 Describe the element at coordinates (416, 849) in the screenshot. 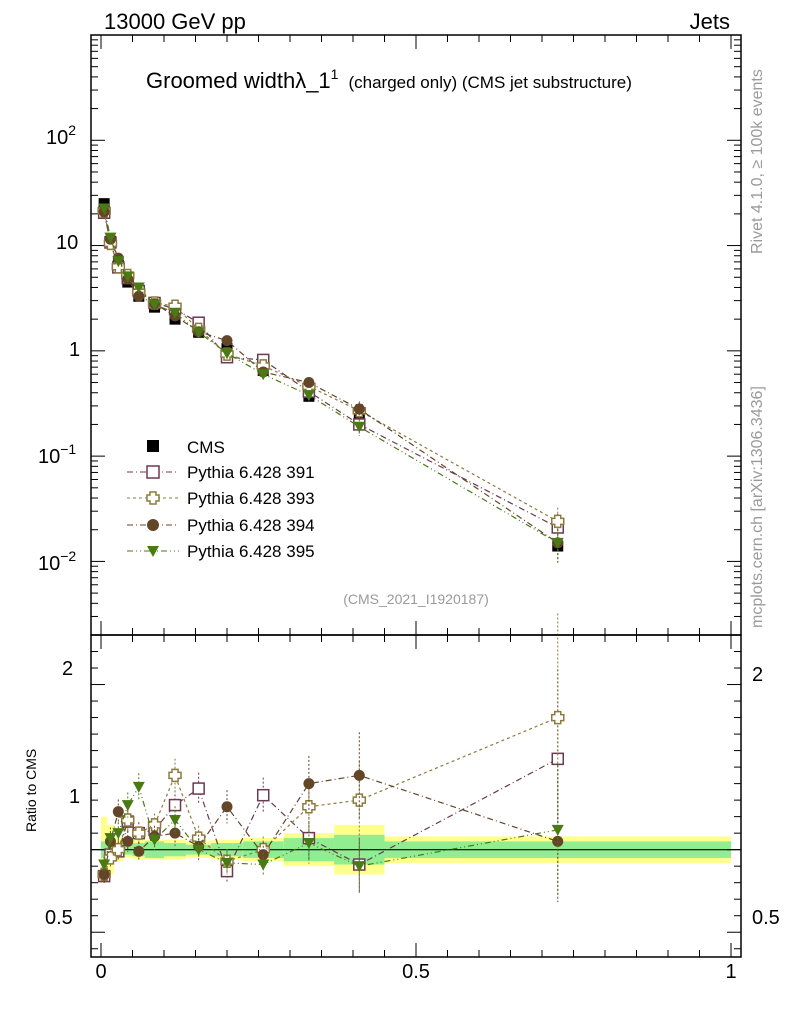

I see `ratio-bands` at that location.